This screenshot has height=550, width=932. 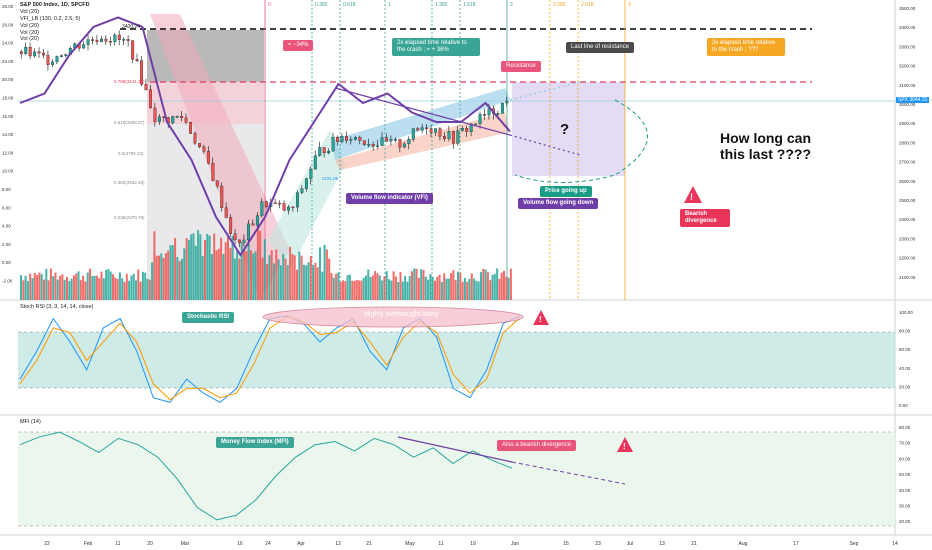 What do you see at coordinates (29, 25) in the screenshot?
I see `indicator-vol-2: Vol (20)` at bounding box center [29, 25].